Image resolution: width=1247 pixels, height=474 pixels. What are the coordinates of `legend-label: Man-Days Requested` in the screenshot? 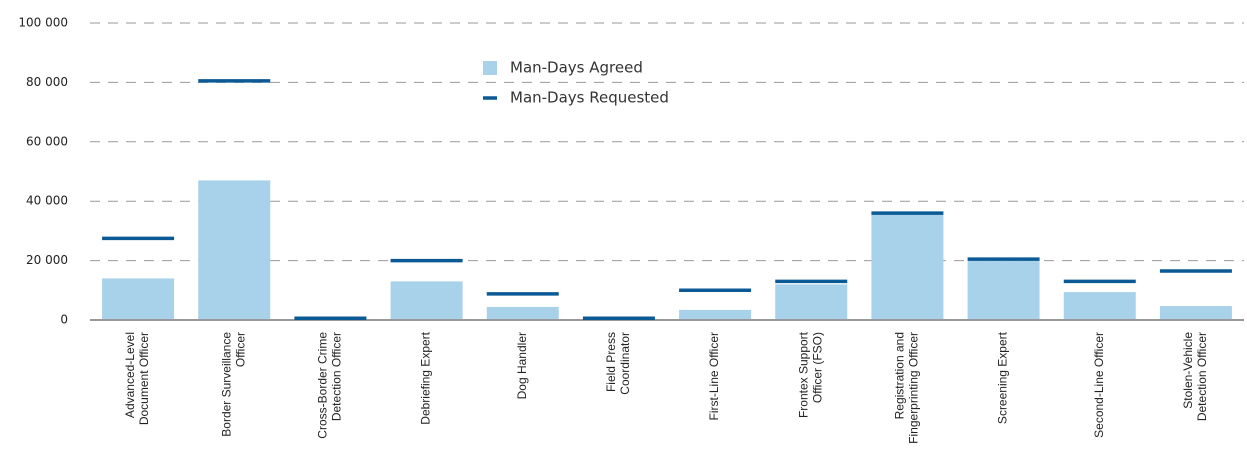 It's located at (589, 98).